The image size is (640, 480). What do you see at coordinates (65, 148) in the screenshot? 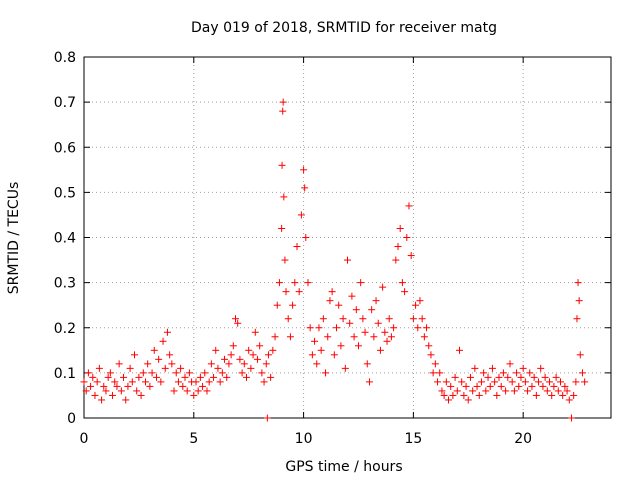
I see `y-tick-label: 0.6` at bounding box center [65, 148].